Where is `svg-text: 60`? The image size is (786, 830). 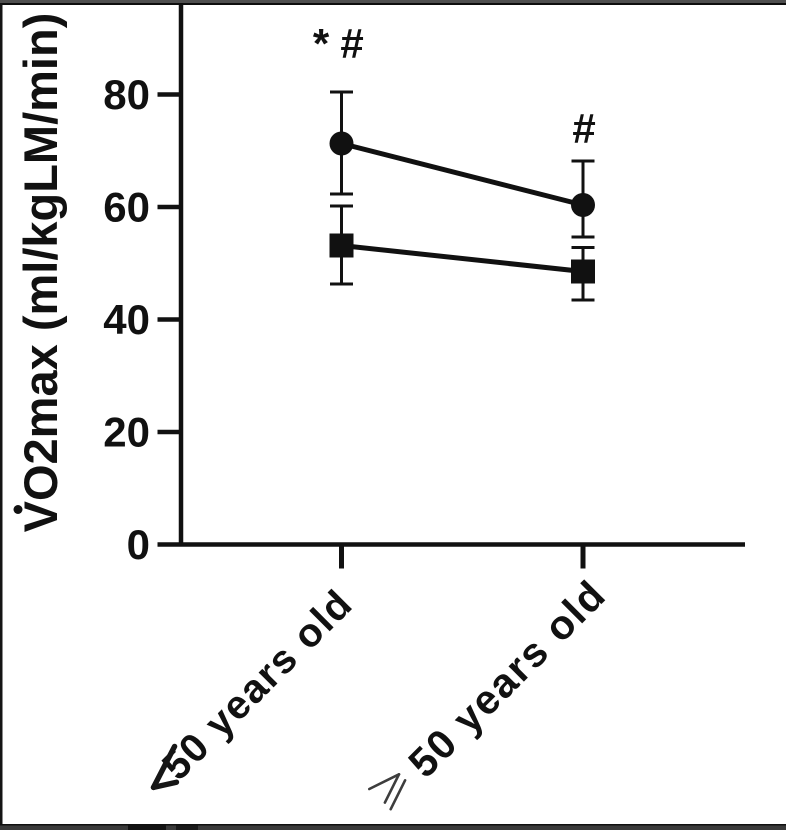
svg-text: 60 is located at coordinates (126, 207).